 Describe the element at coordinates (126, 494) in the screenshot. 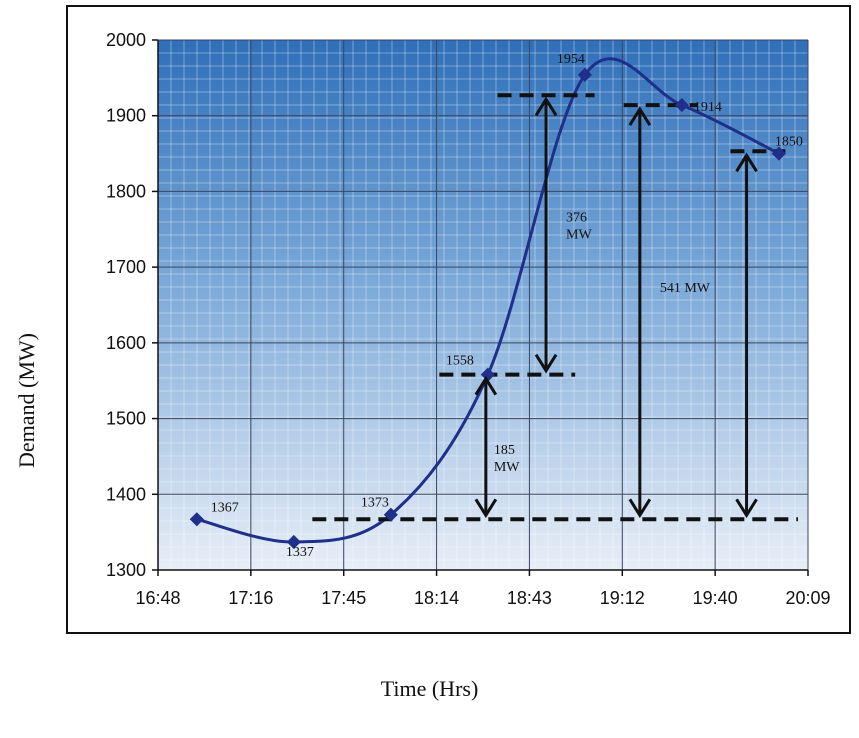

I see `y-tick-label: 1400` at that location.